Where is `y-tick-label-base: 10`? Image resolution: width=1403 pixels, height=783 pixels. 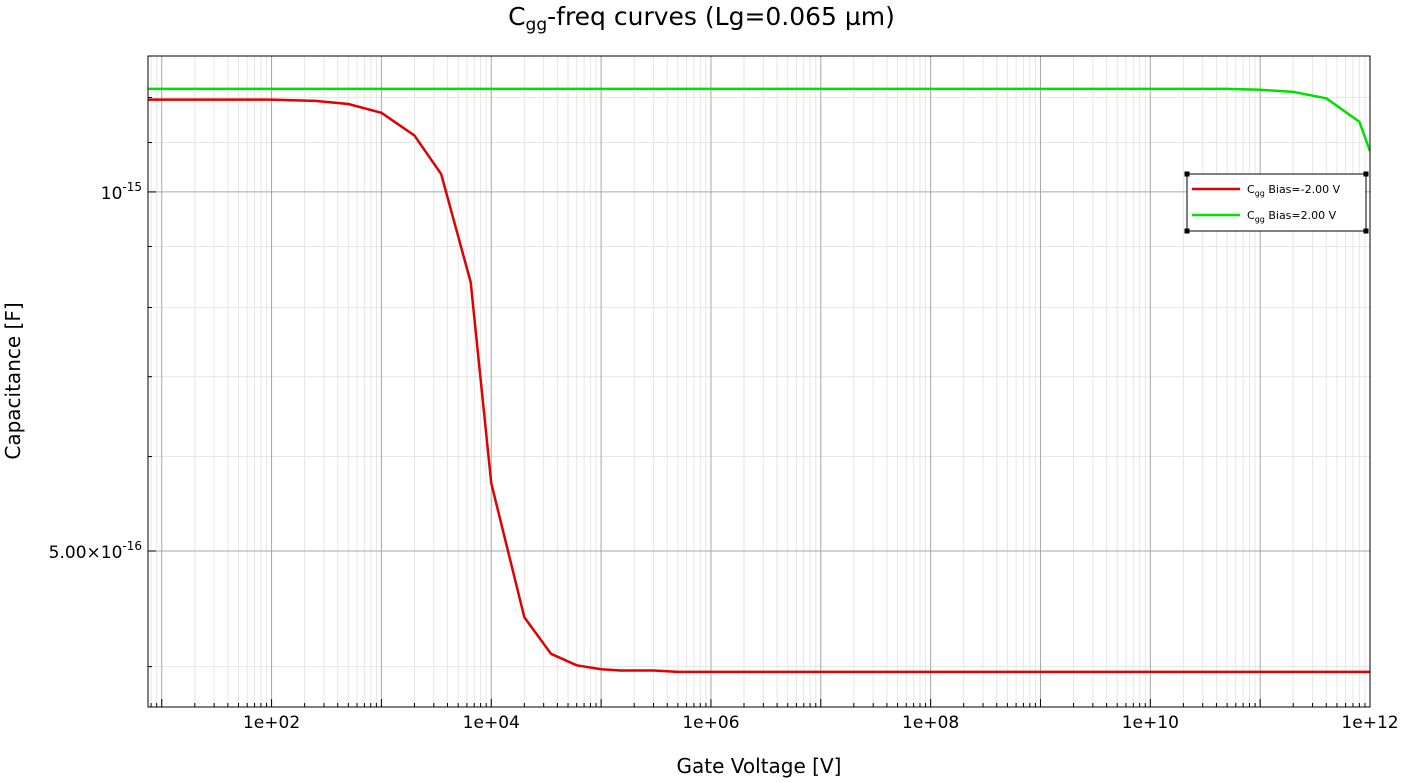 y-tick-label-base: 10 is located at coordinates (112, 194).